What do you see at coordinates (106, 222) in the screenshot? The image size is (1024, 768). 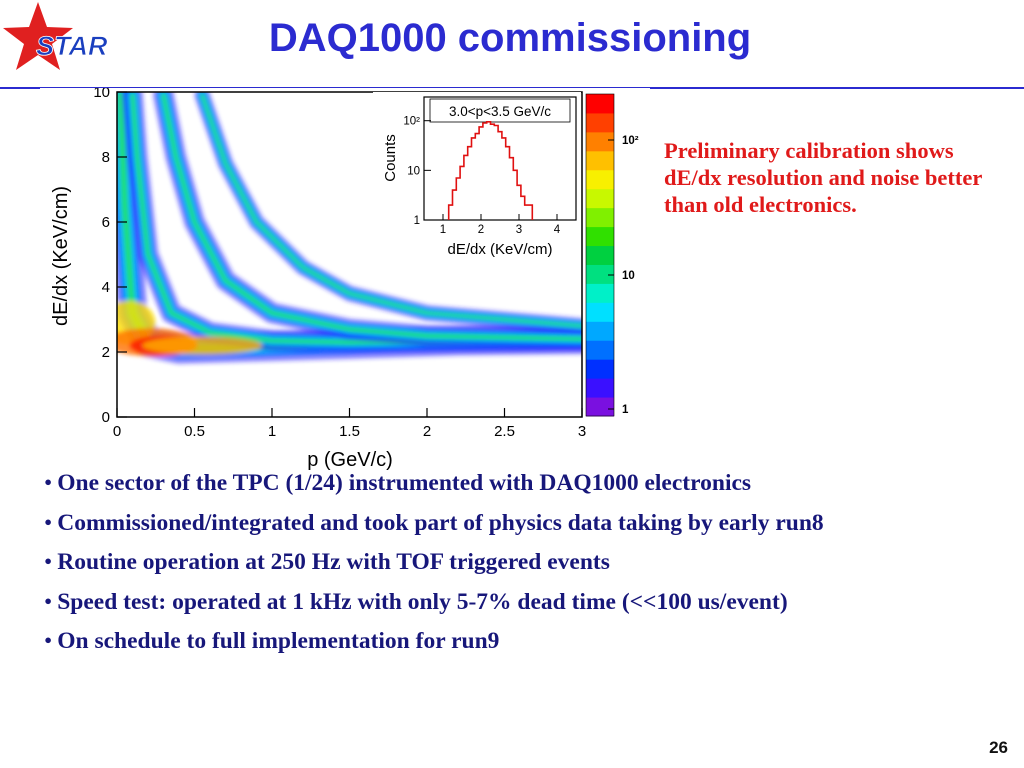 I see `y-tick-label: 6` at bounding box center [106, 222].